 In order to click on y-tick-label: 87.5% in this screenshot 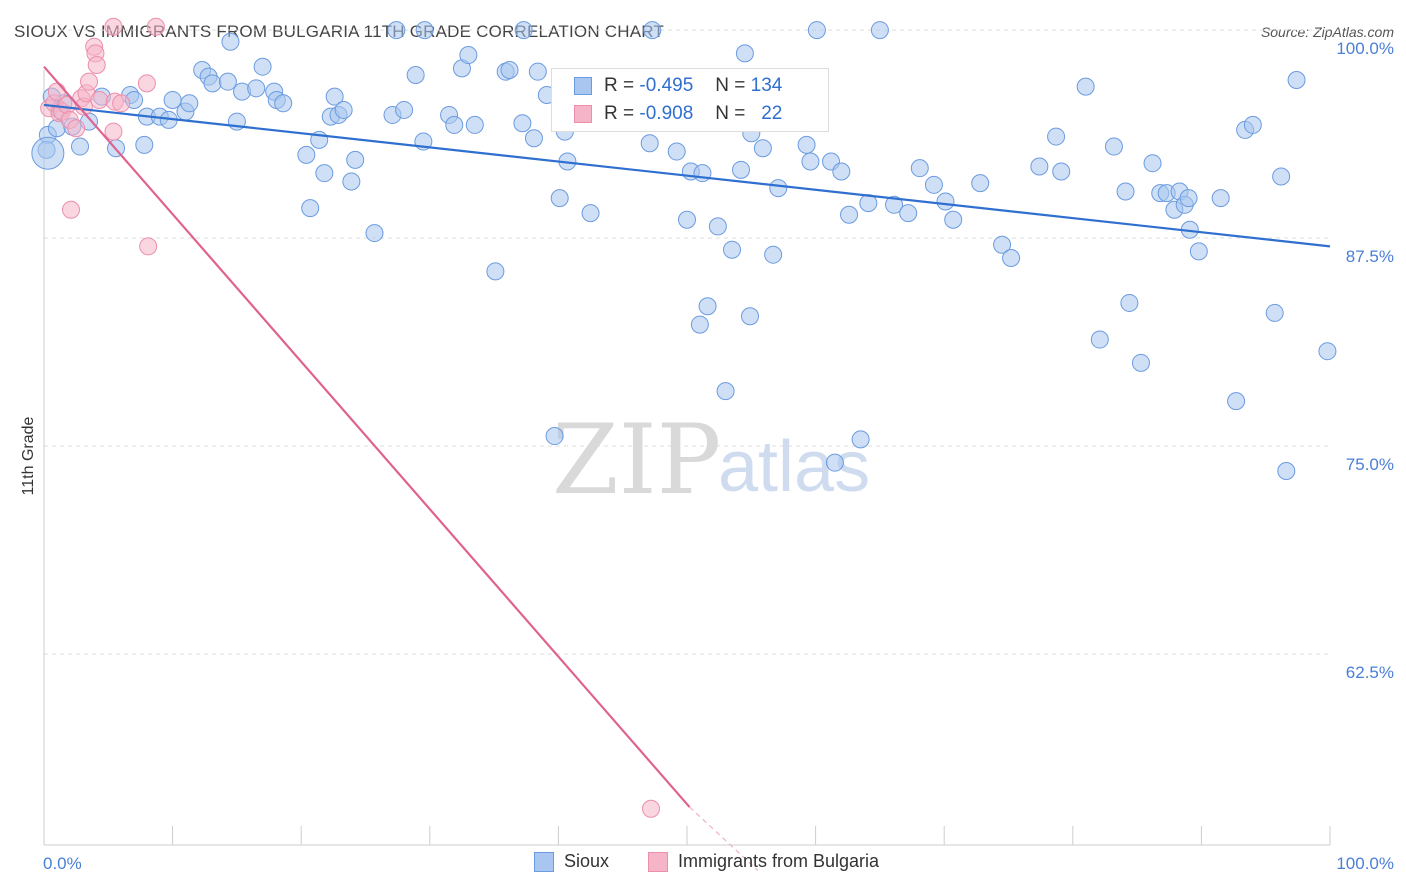, I will do `click(1370, 256)`.